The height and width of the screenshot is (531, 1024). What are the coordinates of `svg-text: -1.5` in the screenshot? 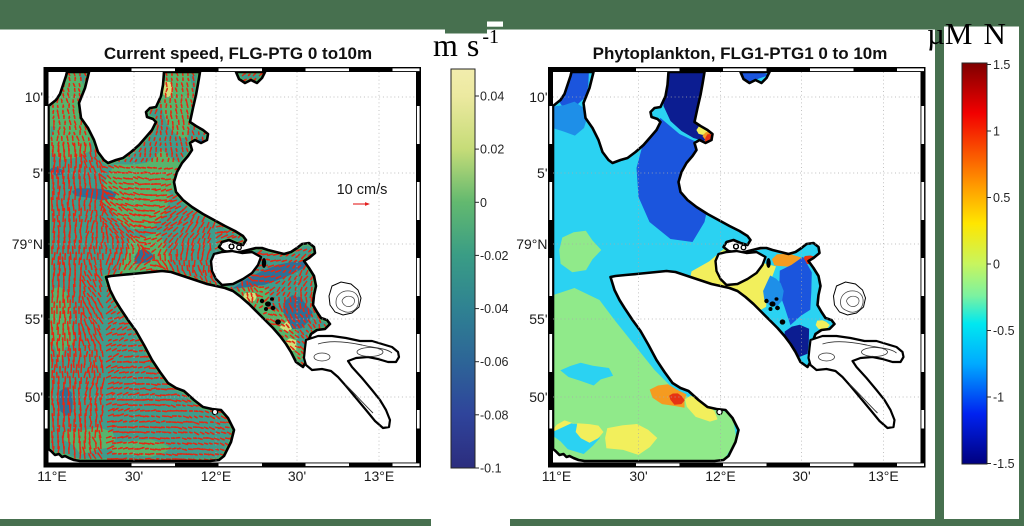 It's located at (1004, 464).